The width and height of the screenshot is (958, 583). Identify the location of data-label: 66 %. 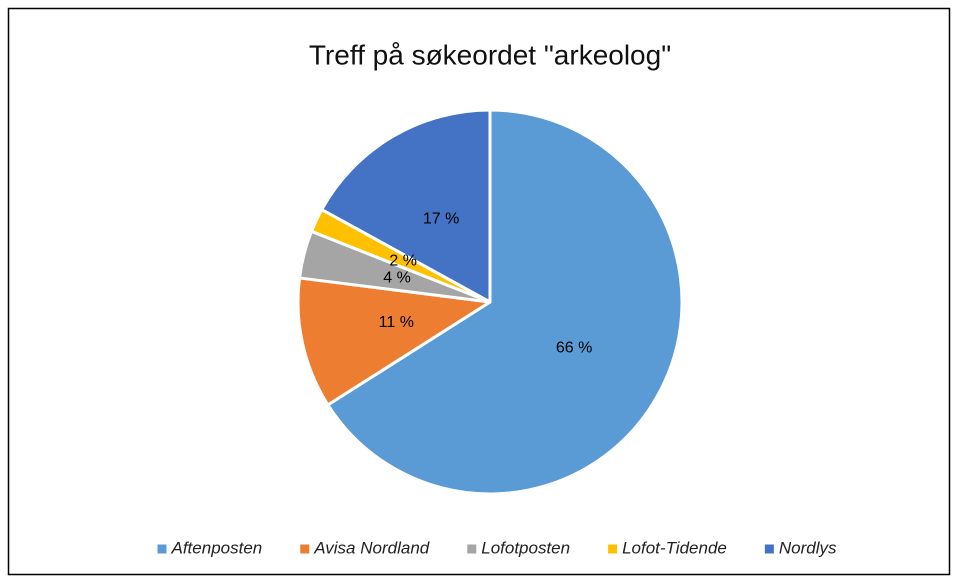
(574, 347).